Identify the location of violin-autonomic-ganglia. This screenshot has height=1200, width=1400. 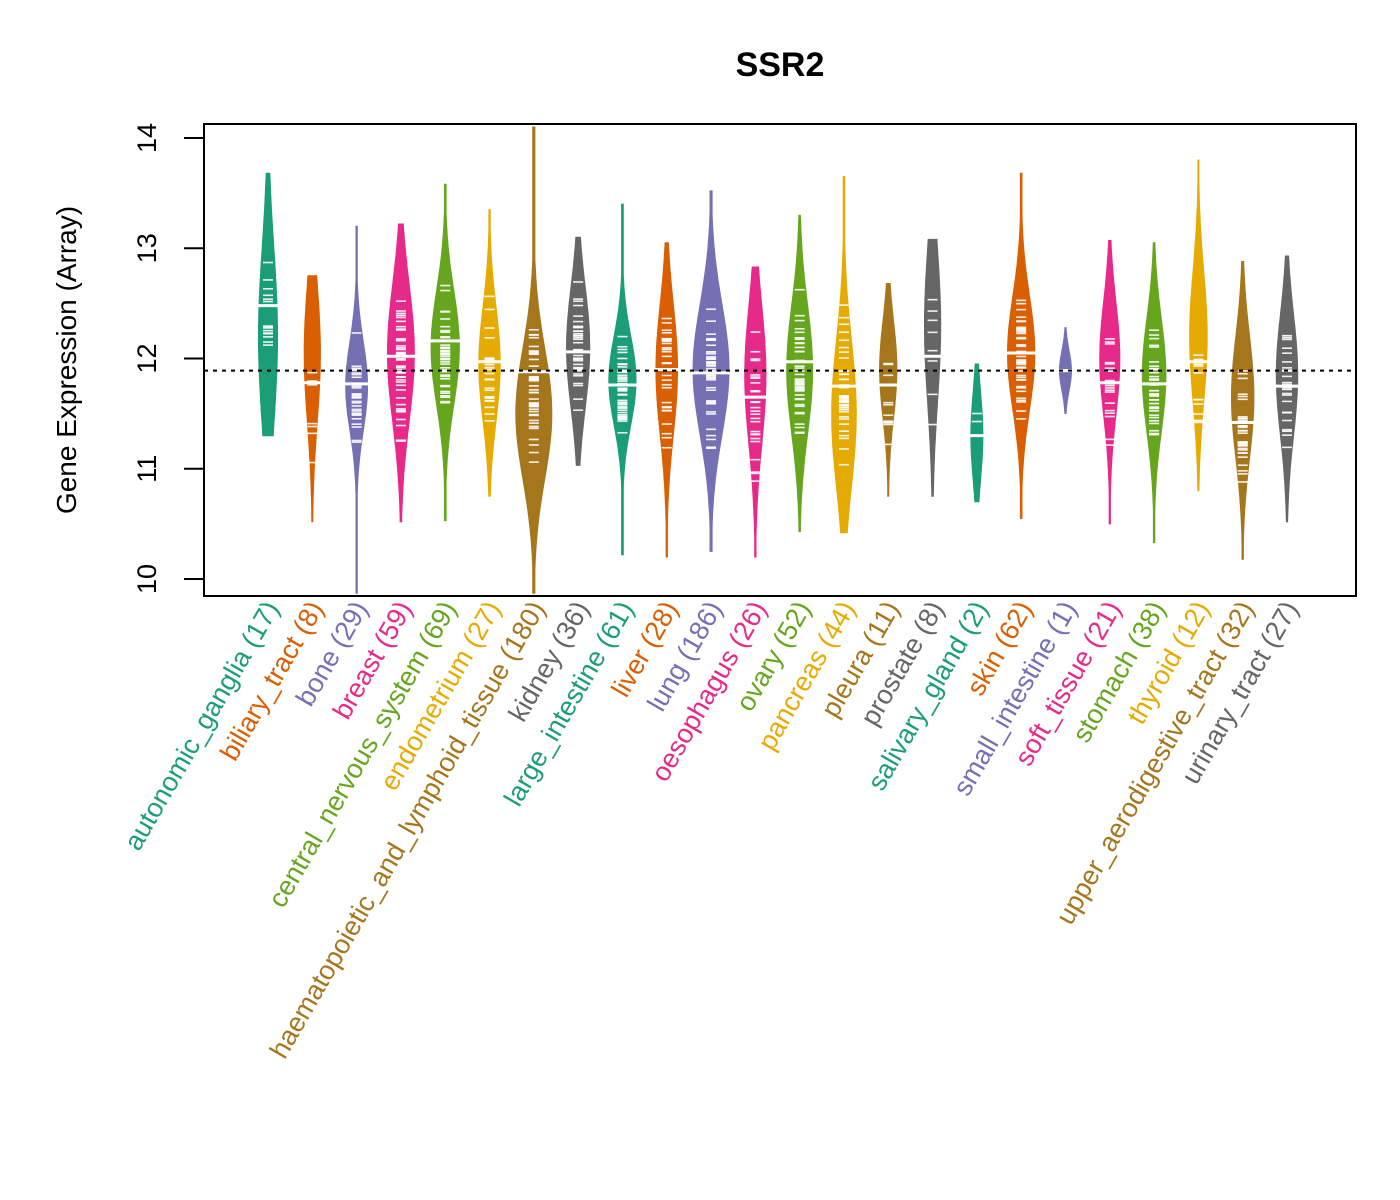
(268, 304).